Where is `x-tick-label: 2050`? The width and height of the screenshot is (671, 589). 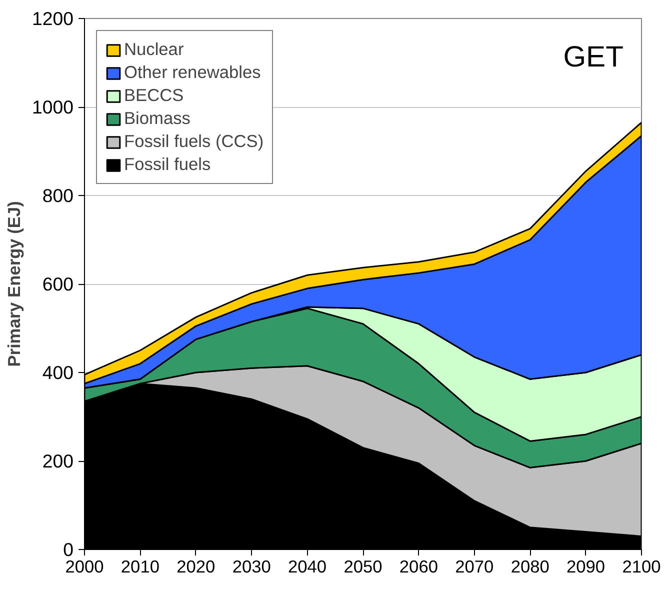
x-tick-label: 2050 is located at coordinates (363, 566).